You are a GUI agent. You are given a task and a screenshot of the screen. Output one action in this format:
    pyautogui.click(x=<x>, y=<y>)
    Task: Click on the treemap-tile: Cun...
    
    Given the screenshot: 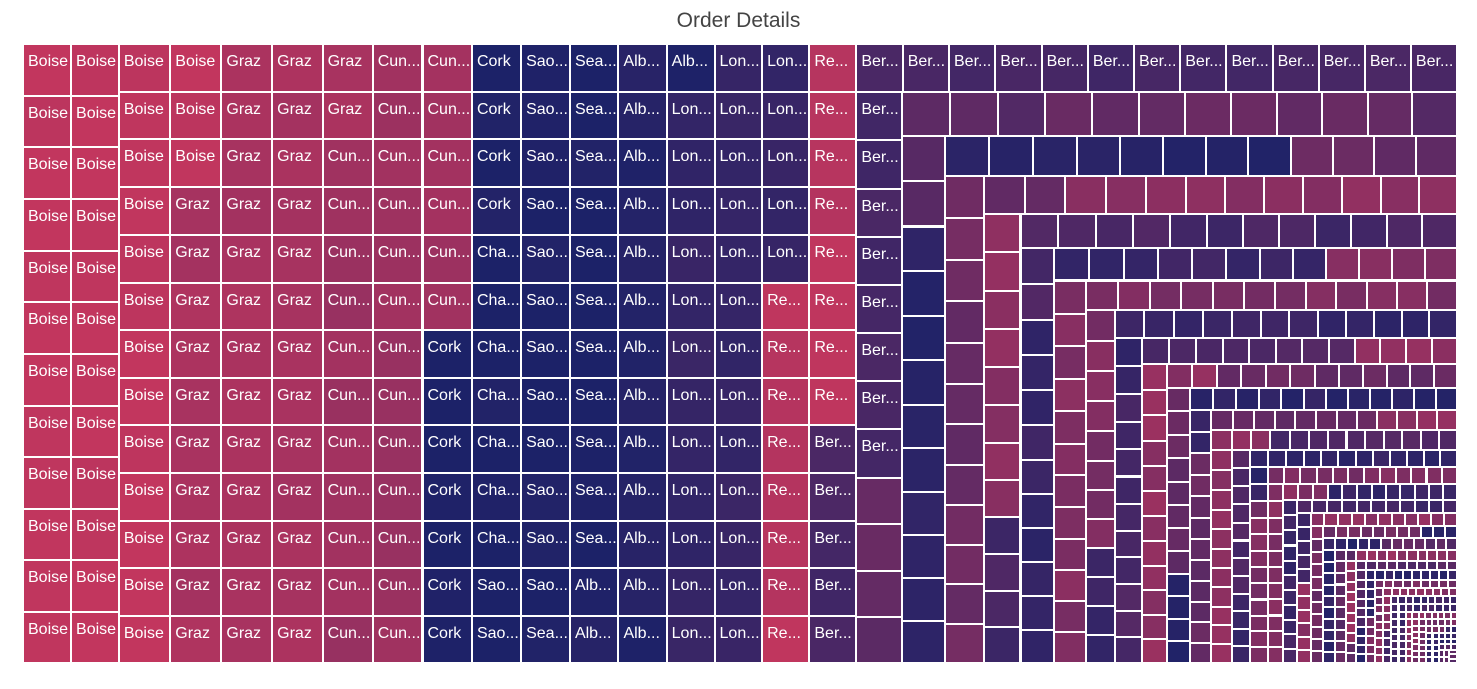 What is the action you would take?
    pyautogui.click(x=447, y=306)
    